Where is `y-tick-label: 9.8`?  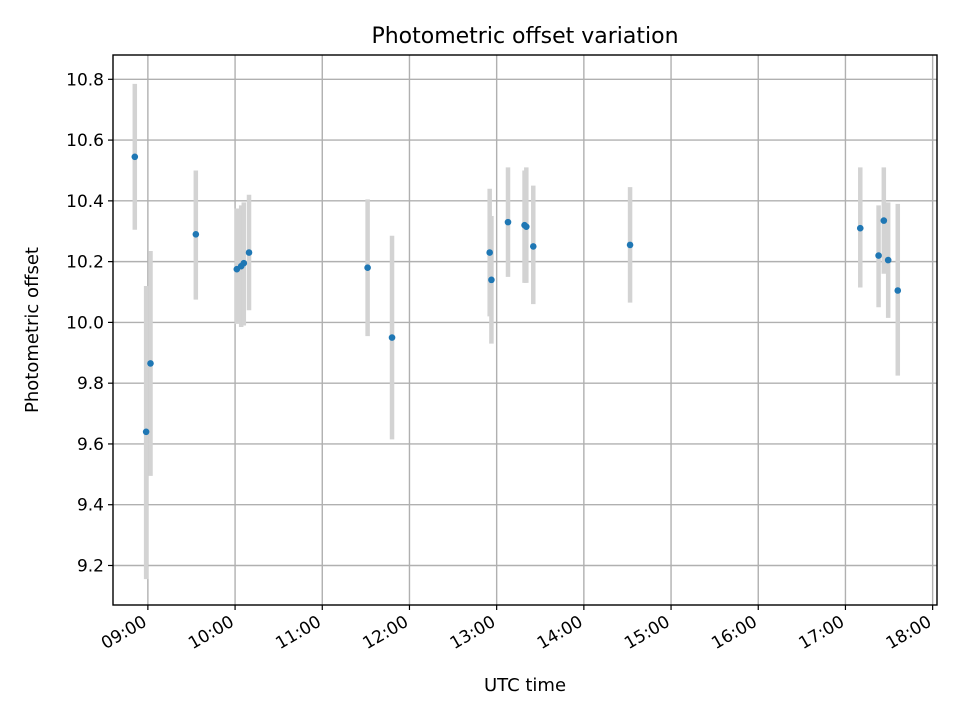 y-tick-label: 9.8 is located at coordinates (90, 384).